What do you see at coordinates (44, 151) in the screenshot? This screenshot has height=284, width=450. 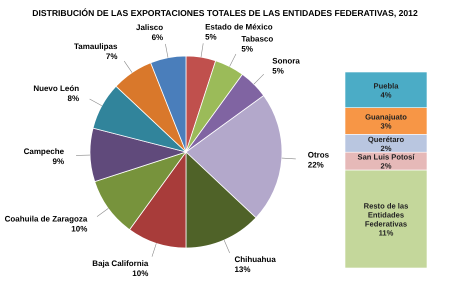 I see `slice-label: Campeche` at bounding box center [44, 151].